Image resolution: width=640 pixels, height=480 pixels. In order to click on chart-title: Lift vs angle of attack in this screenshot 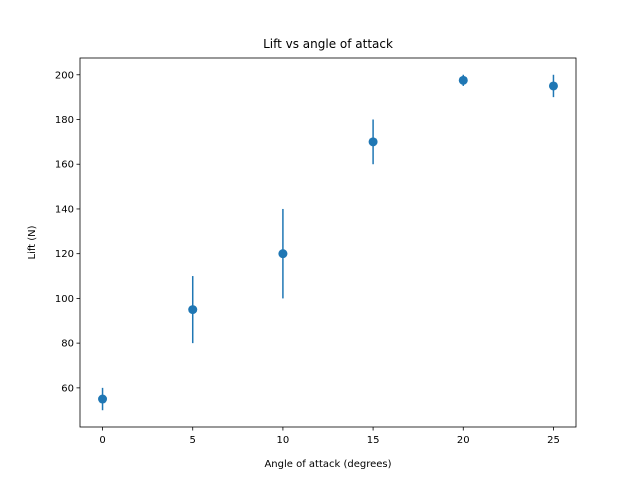, I will do `click(328, 44)`.